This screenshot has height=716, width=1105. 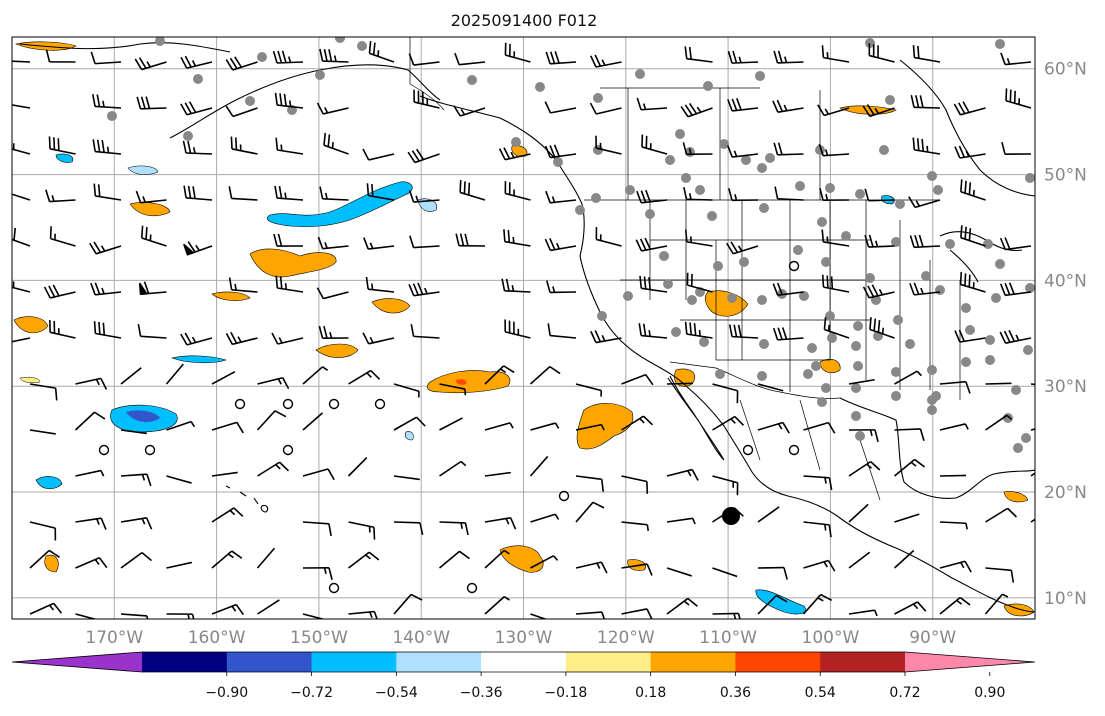 What do you see at coordinates (524, 20) in the screenshot?
I see `map-title: 2025091400 F012` at bounding box center [524, 20].